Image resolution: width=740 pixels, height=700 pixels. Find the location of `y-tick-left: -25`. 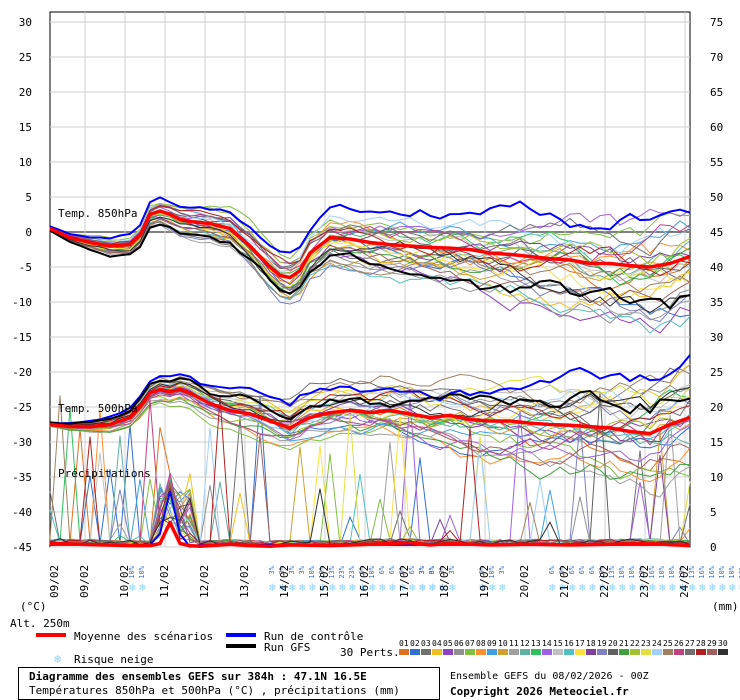

y-tick-left: -25 is located at coordinates (22, 407).